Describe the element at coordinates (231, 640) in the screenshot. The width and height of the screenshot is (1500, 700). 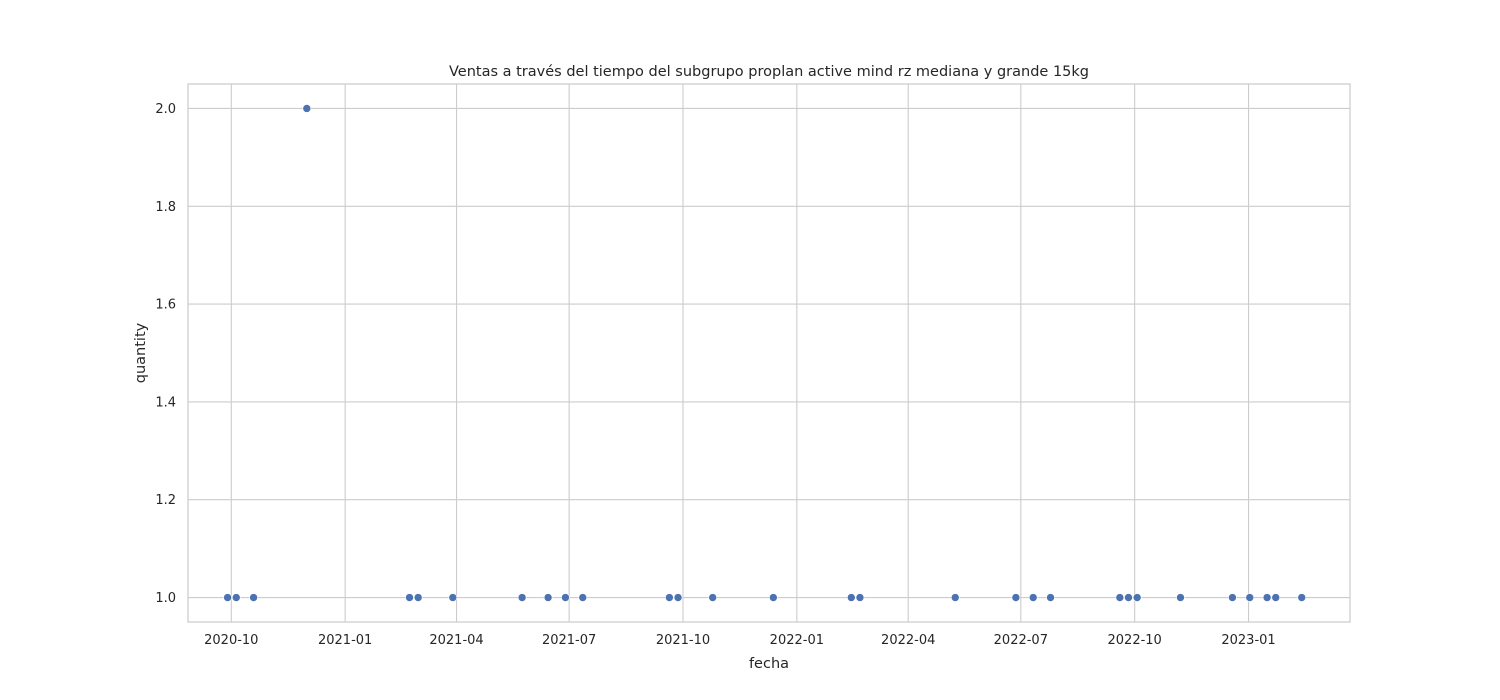
I see `x-tick-label: 2020-10` at that location.